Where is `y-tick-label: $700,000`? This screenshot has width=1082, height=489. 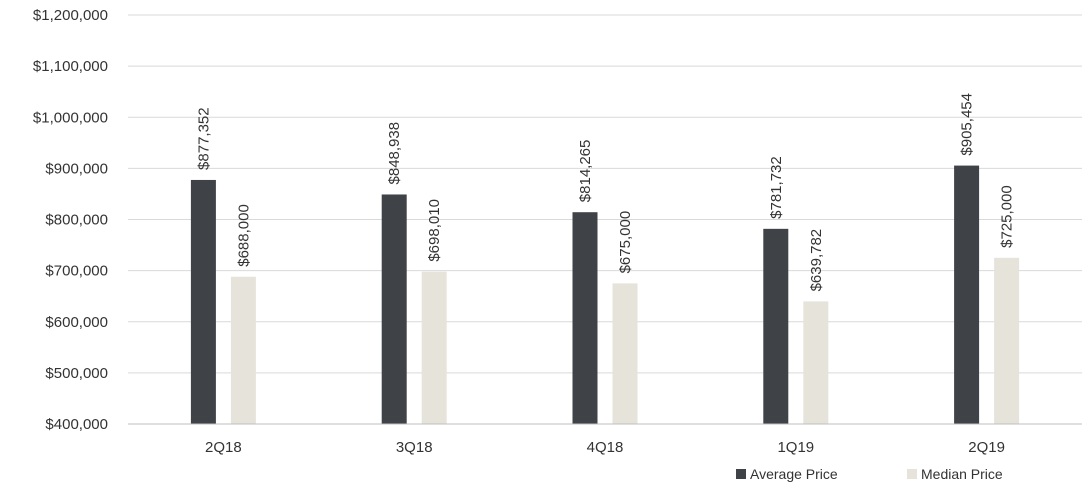
y-tick-label: $700,000 is located at coordinates (76, 271).